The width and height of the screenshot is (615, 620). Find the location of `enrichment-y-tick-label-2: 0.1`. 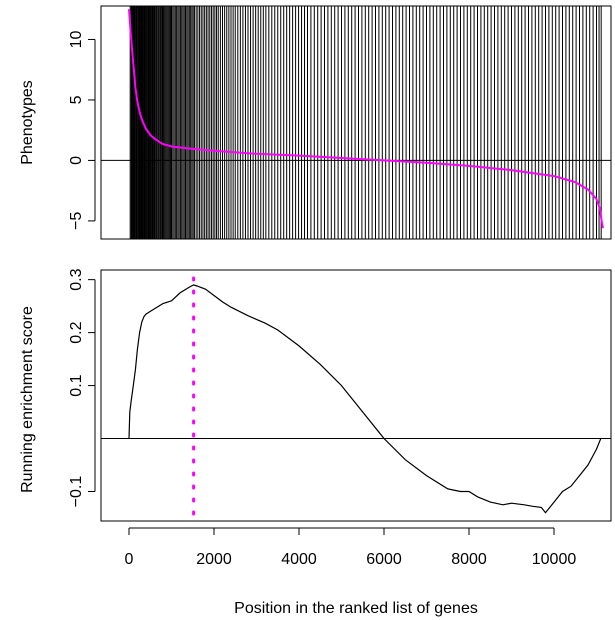

enrichment-y-tick-label-2: 0.1 is located at coordinates (76, 385).